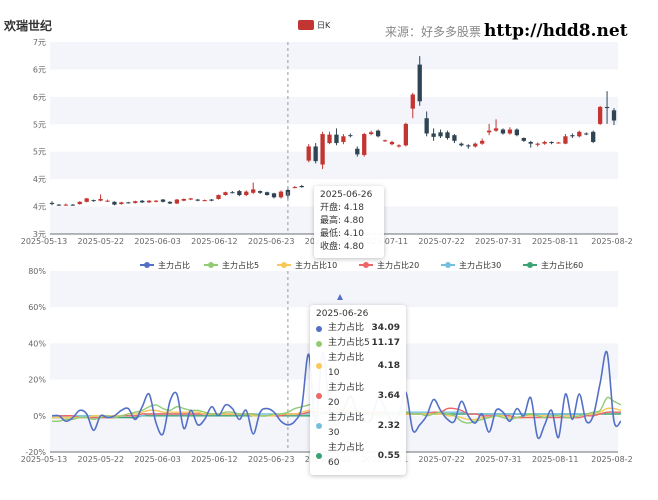 Image resolution: width=658 pixels, height=500 pixels. What do you see at coordinates (385, 343) in the screenshot?
I see `tooltip-series-value: 11.17` at bounding box center [385, 343].